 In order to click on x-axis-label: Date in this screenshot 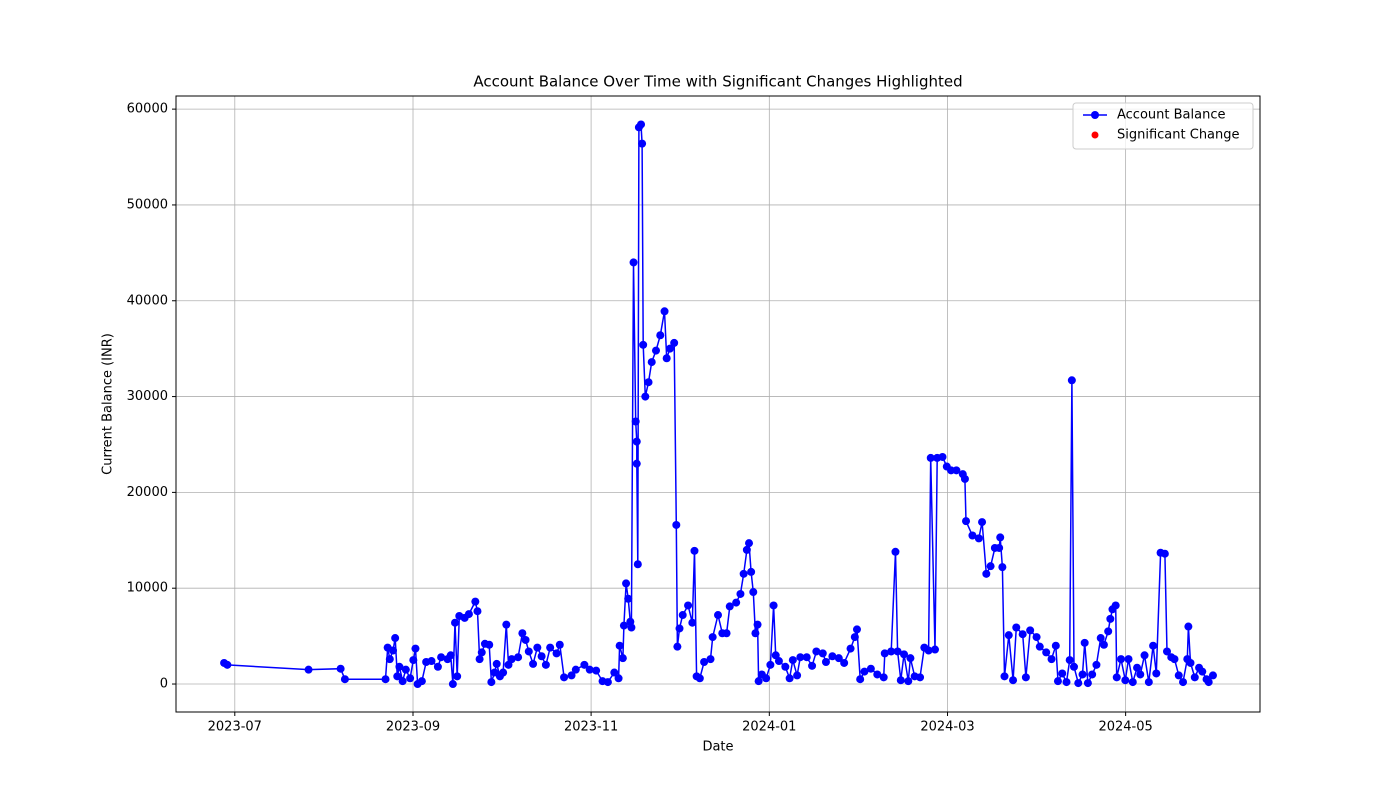, I will do `click(717, 747)`.